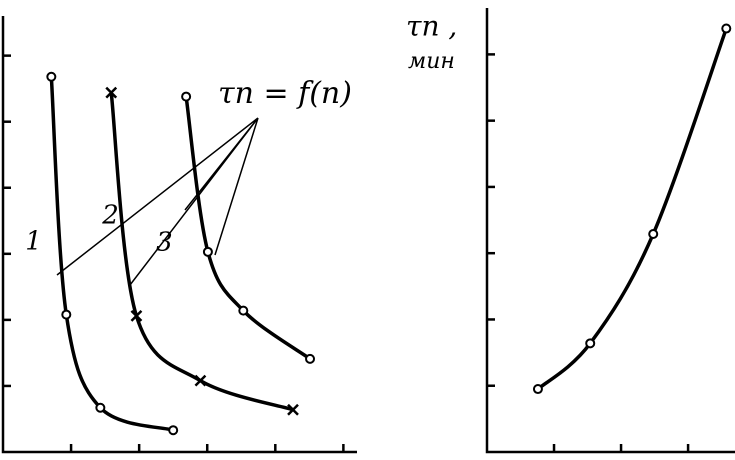  What do you see at coordinates (33, 241) in the screenshot?
I see `curve-label: 1` at bounding box center [33, 241].